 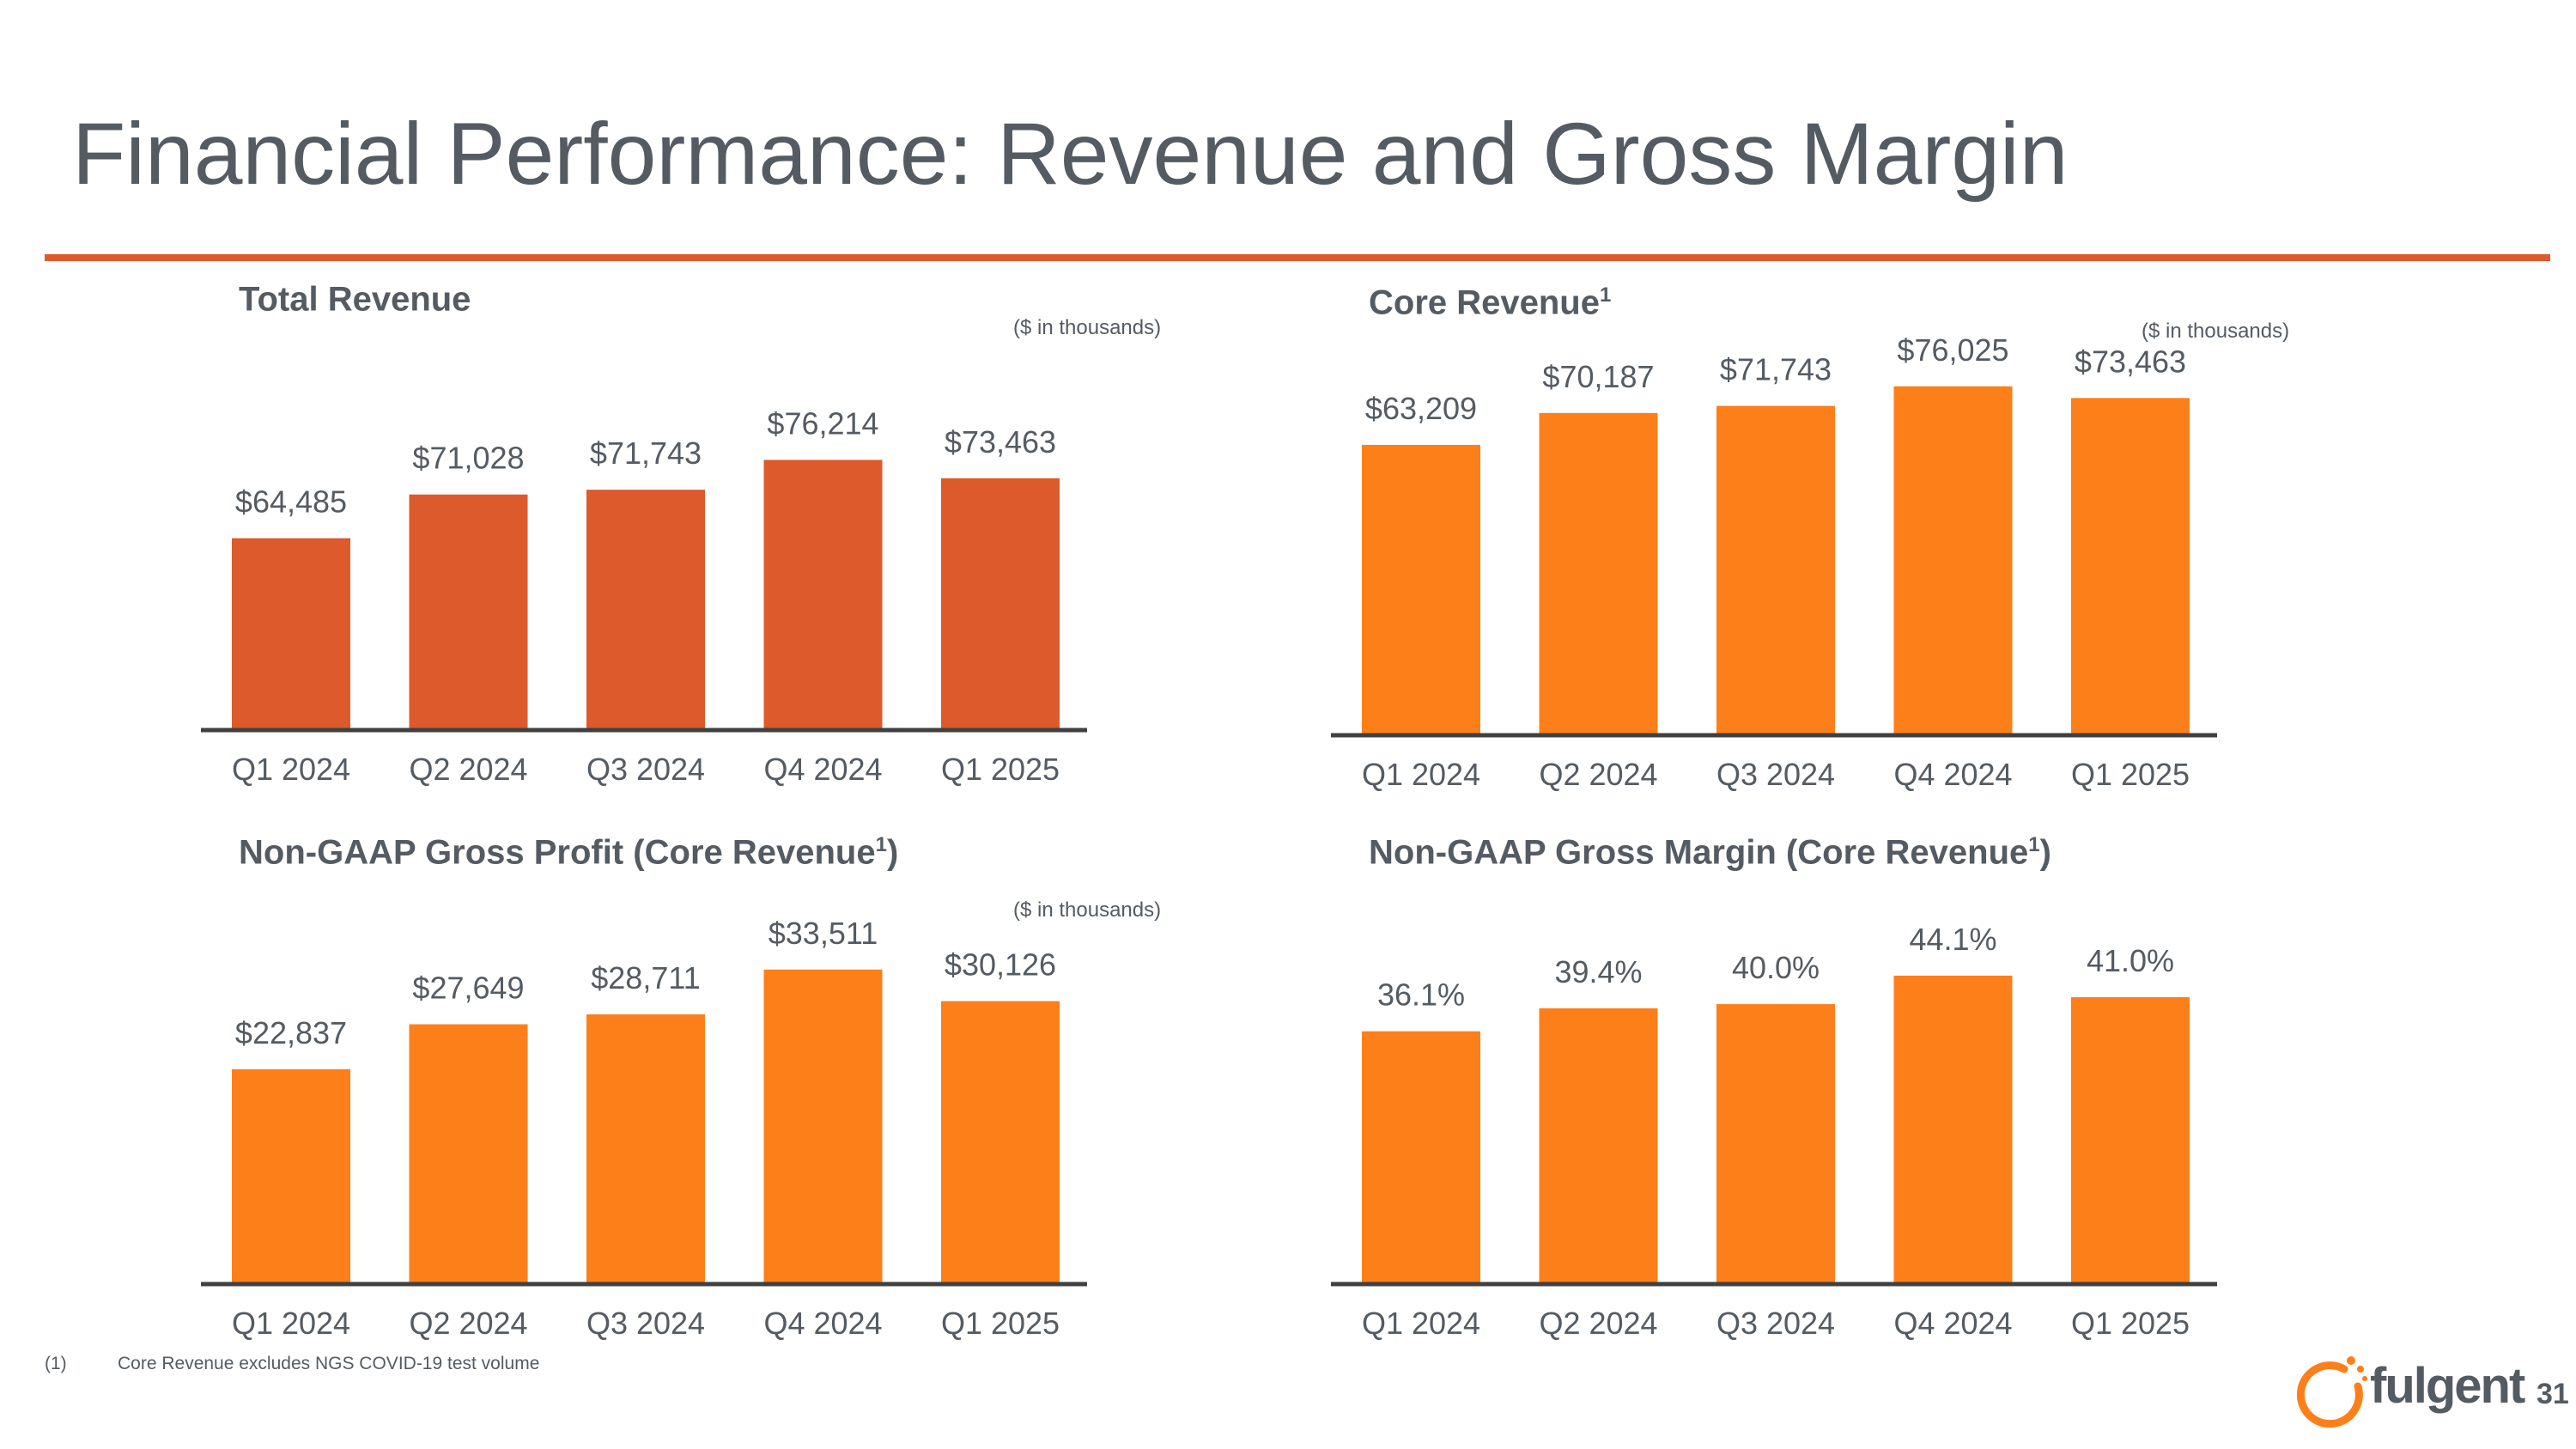 What do you see at coordinates (2130, 960) in the screenshot?
I see `bar-value-label: 41.0%` at bounding box center [2130, 960].